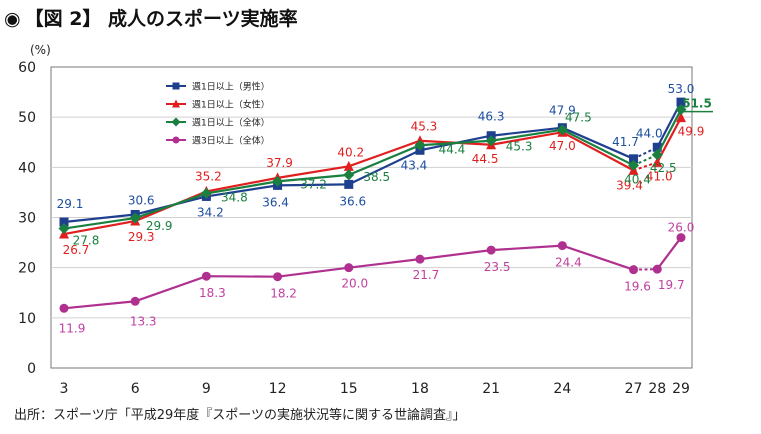 Image resolution: width=761 pixels, height=434 pixels. Describe the element at coordinates (497, 267) in the screenshot. I see `data-label: 23.5` at that location.